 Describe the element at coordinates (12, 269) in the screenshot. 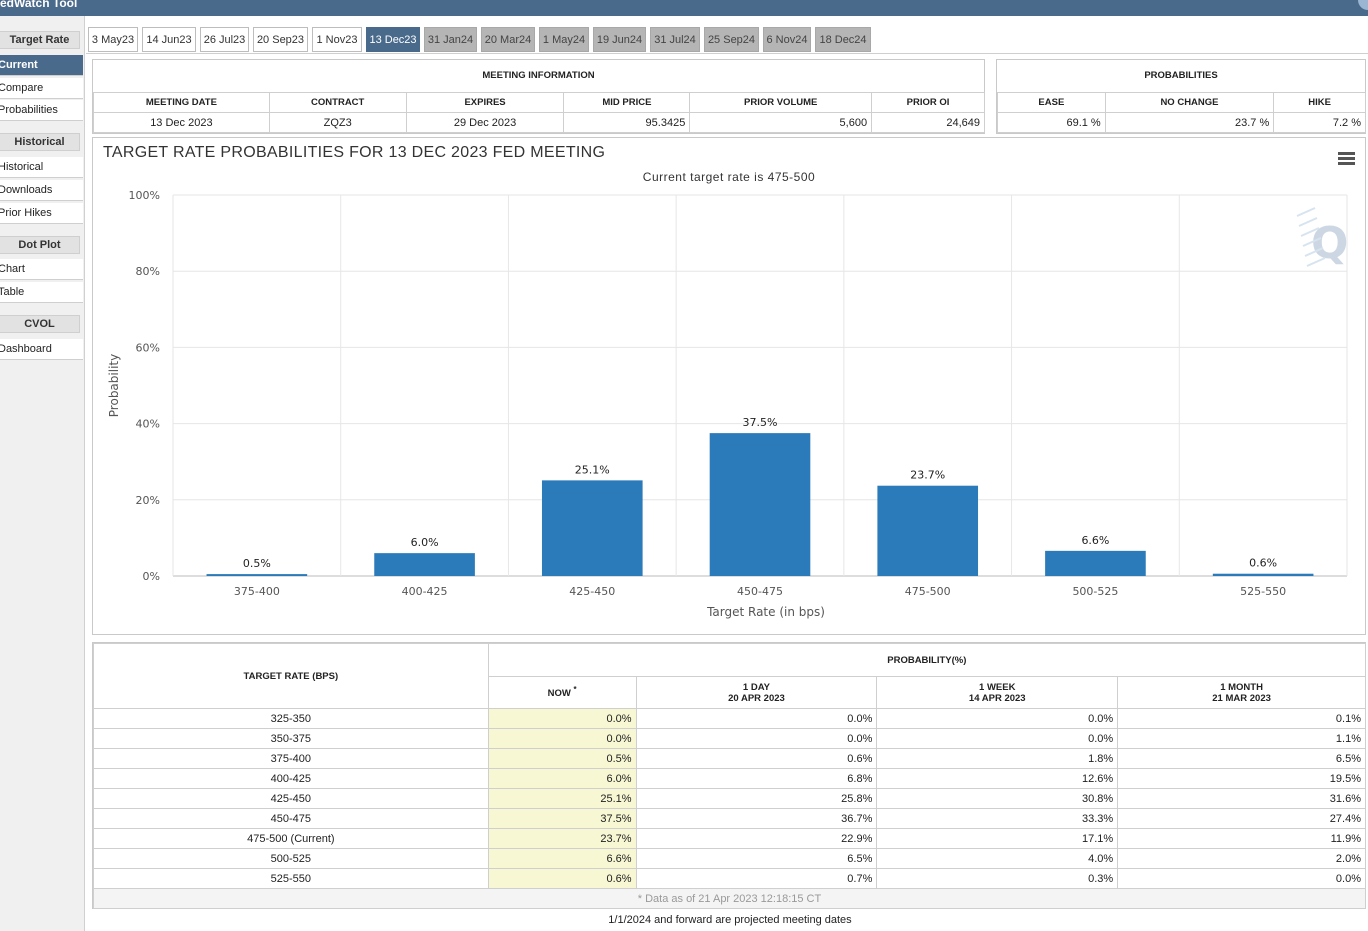

I see `sidebar-item-label: Chart` at that location.